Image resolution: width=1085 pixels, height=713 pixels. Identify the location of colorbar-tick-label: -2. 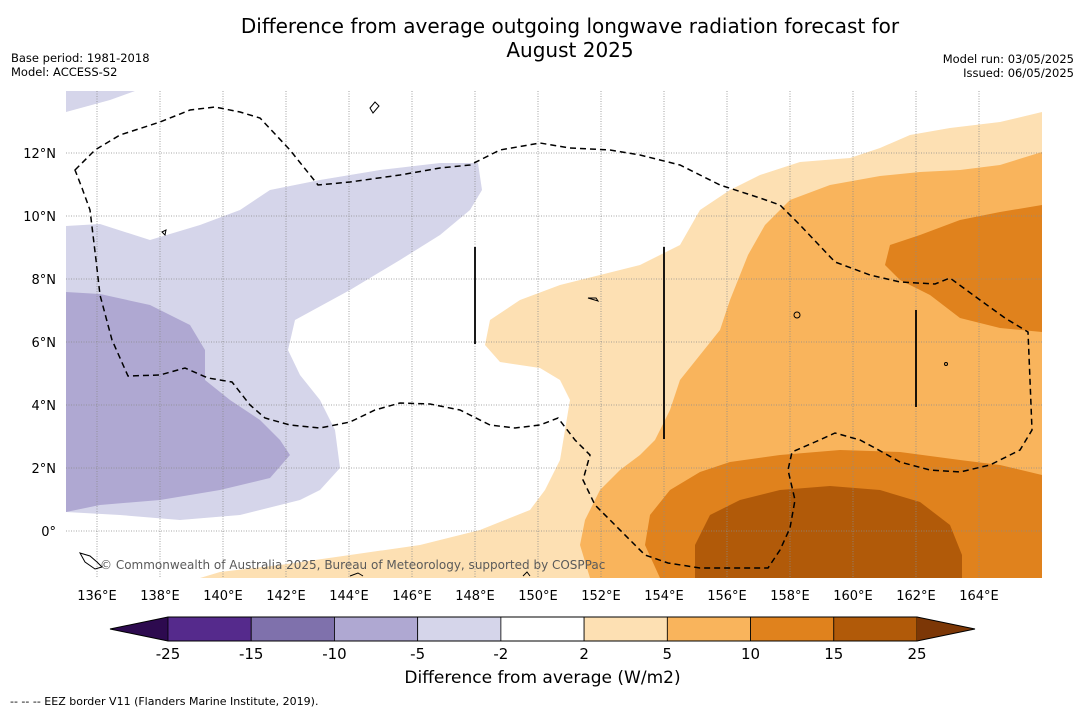
(500, 654).